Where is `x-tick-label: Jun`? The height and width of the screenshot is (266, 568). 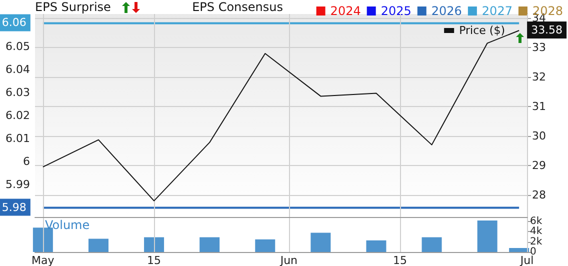 x-tick-label: Jun is located at coordinates (288, 260).